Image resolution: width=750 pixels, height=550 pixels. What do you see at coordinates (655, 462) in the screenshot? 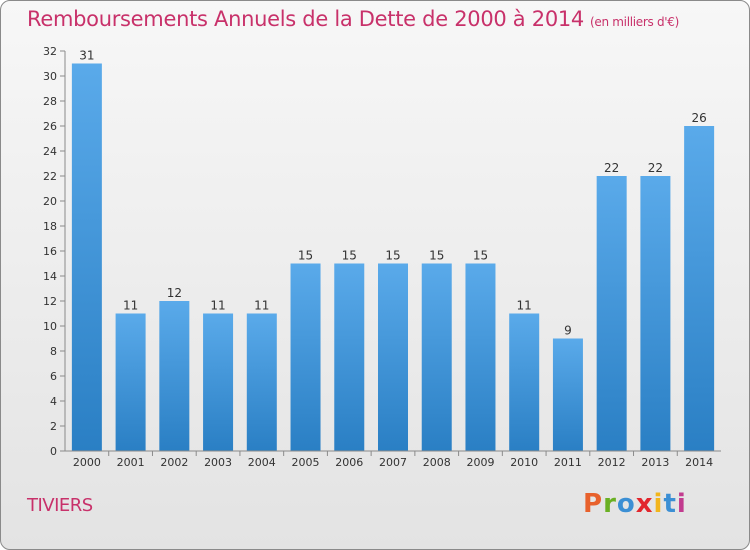
I see `x-tick-label: 2013` at bounding box center [655, 462].